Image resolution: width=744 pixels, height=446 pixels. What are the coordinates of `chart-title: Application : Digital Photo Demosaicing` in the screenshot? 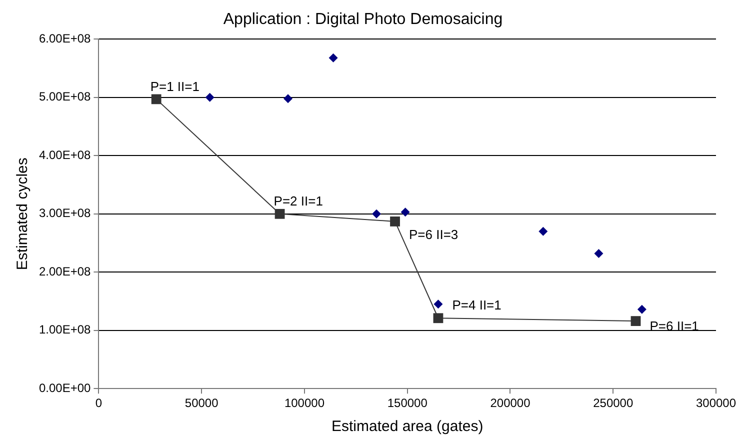 It's located at (363, 19).